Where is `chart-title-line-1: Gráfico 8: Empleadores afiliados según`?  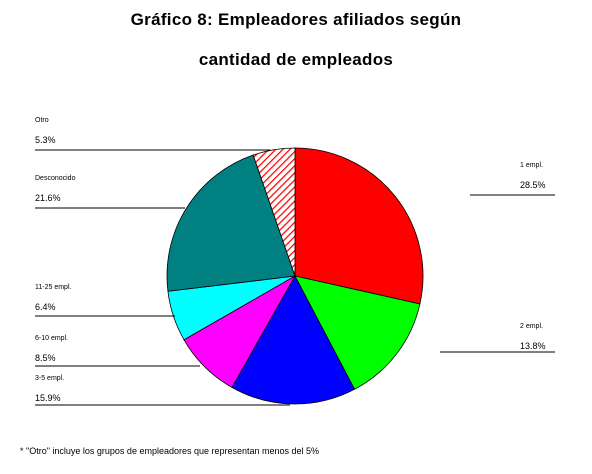
chart-title-line-1: Gráfico 8: Empleadores afiliados según is located at coordinates (296, 19).